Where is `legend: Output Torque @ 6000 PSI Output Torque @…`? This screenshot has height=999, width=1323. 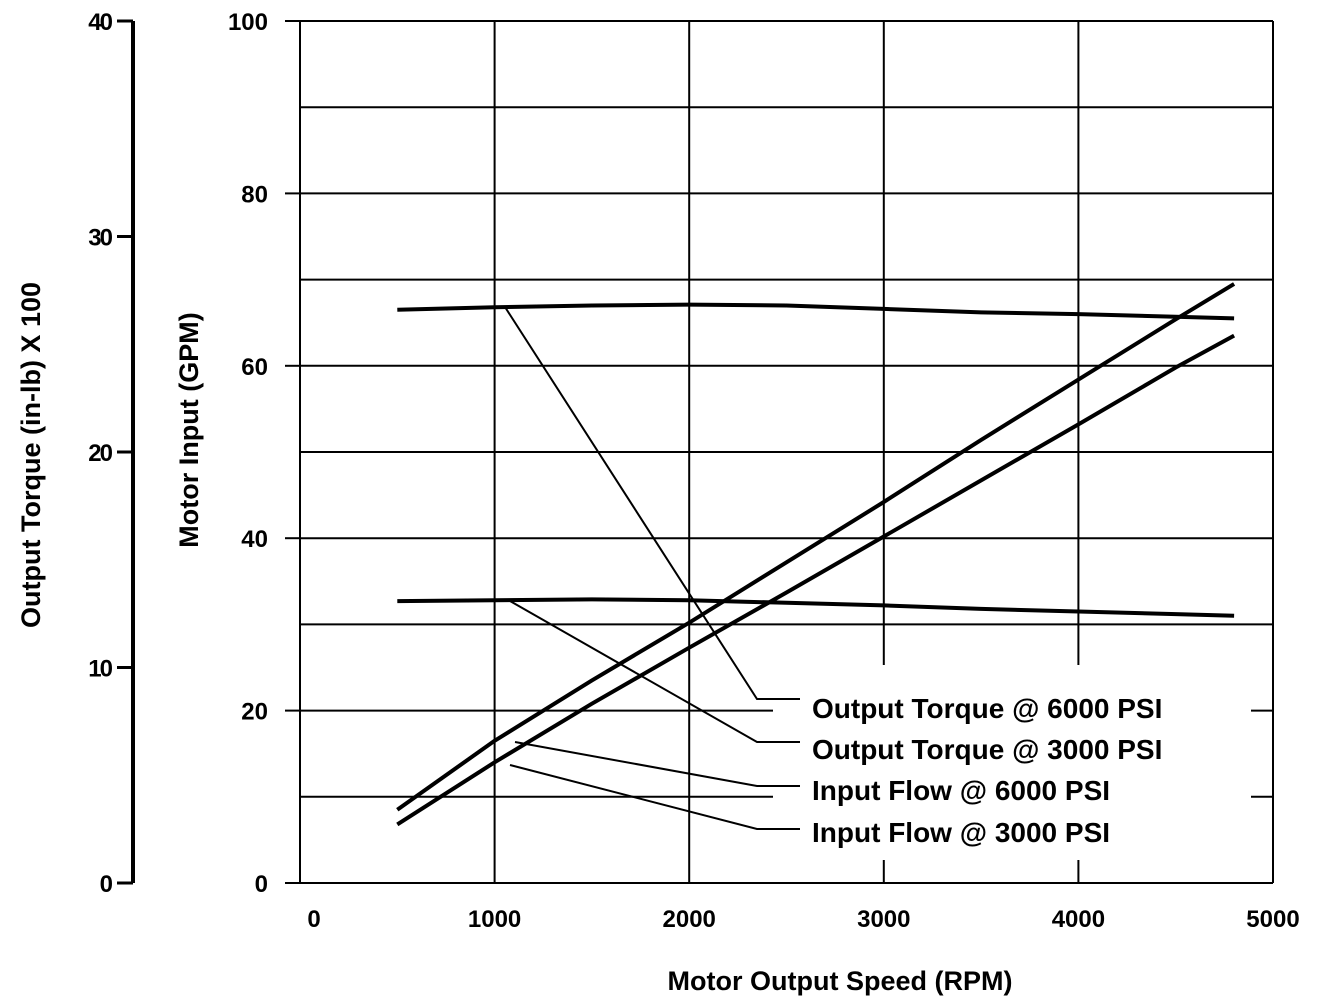 legend: Output Torque @ 6000 PSI Output Torque @… is located at coordinates (987, 770).